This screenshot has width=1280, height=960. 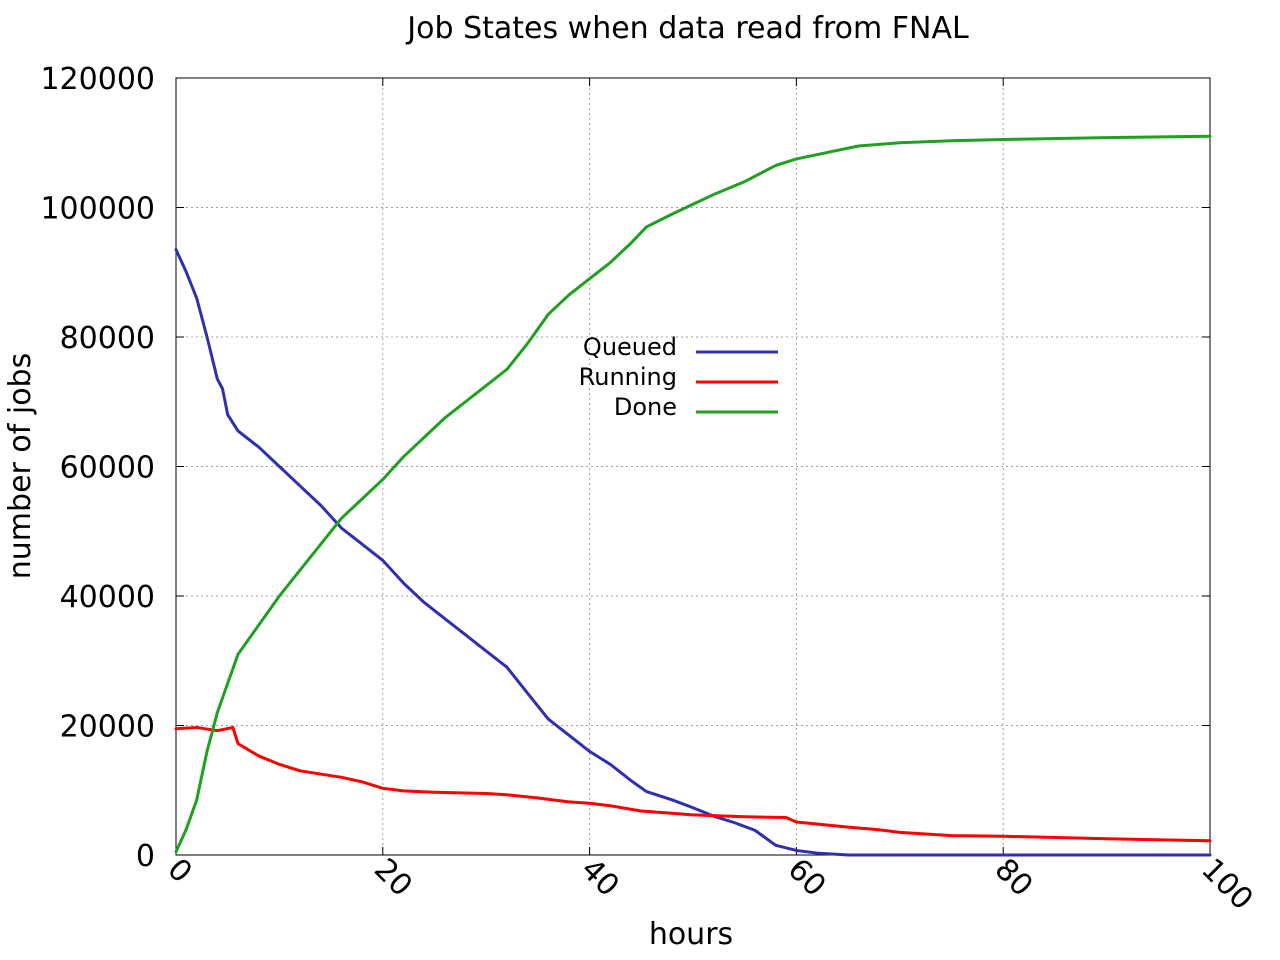 What do you see at coordinates (107, 727) in the screenshot?
I see `y-tick-label: 20000` at bounding box center [107, 727].